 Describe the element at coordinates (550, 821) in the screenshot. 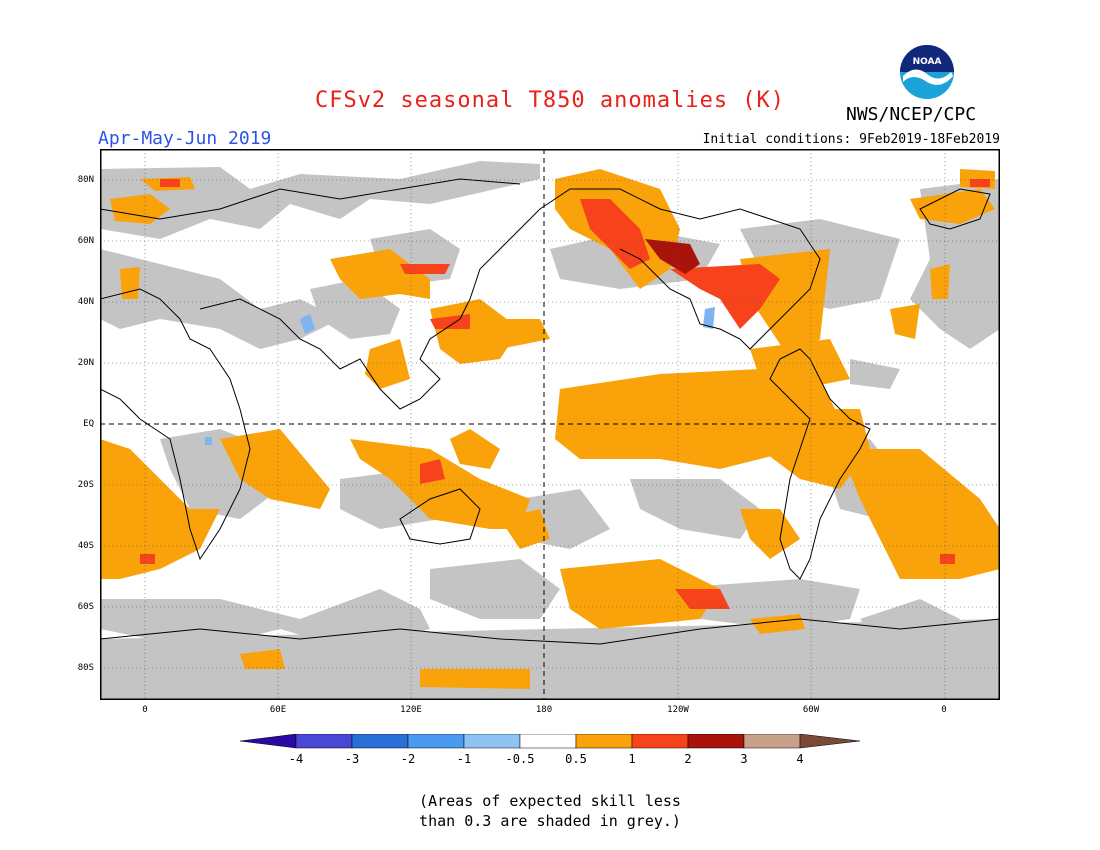

I see `skill-note-line2: than 0.3 are shaded in grey.)` at that location.